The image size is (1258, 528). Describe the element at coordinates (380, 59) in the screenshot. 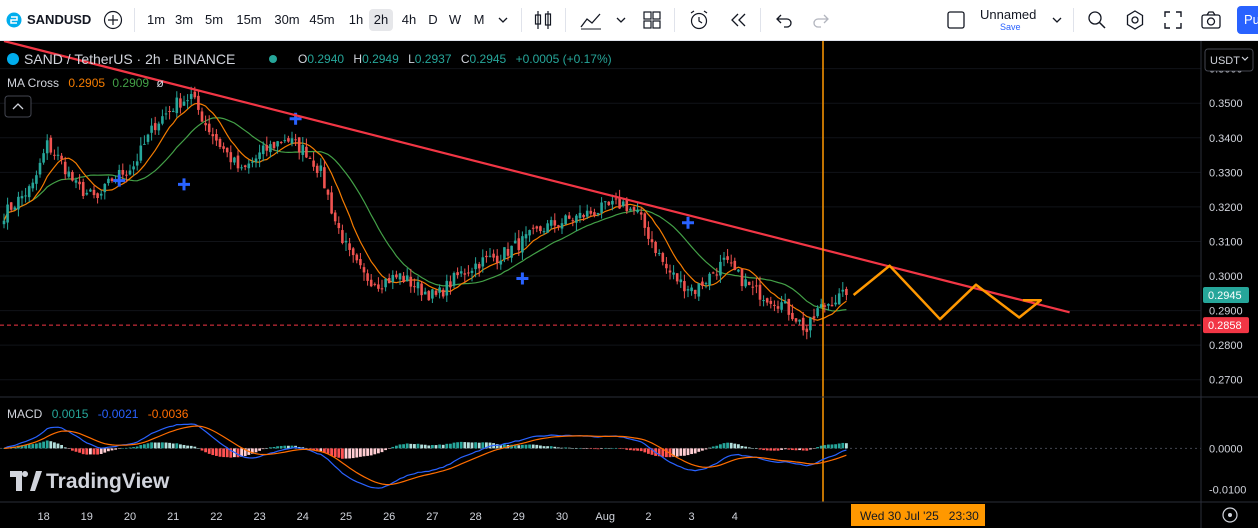

I see `high-value: 0.2949` at that location.